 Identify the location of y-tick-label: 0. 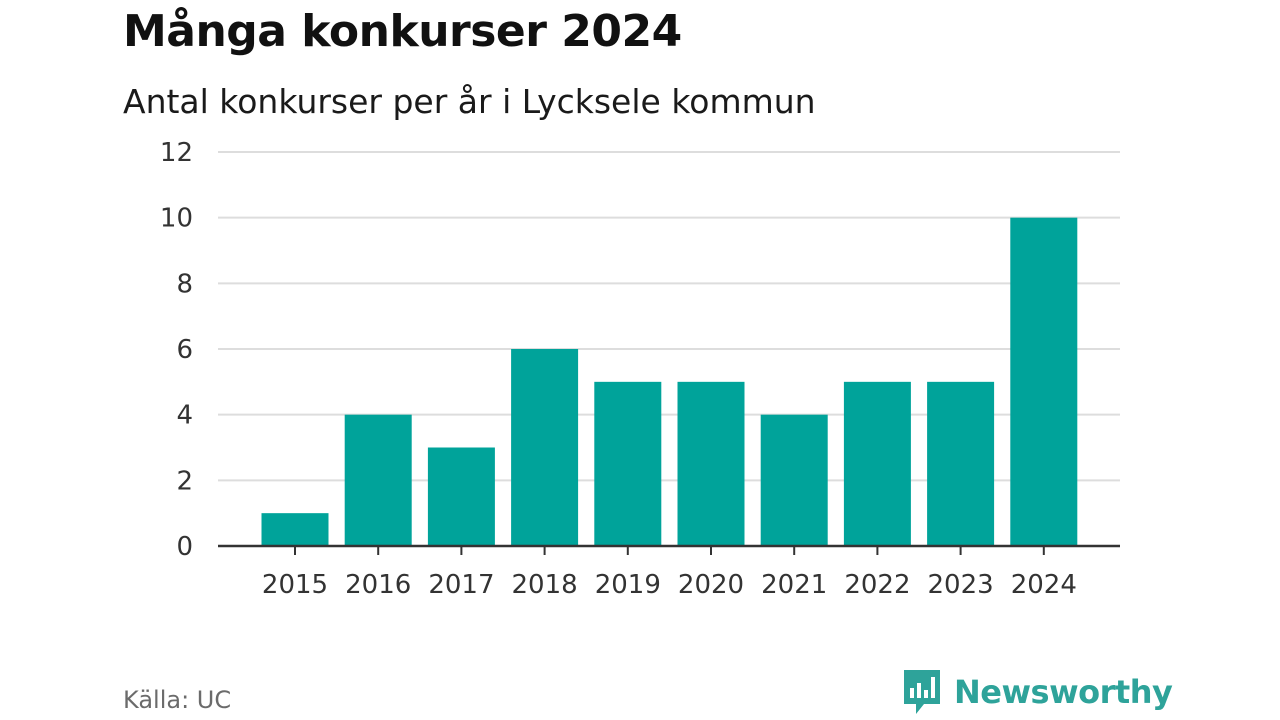
(184, 547).